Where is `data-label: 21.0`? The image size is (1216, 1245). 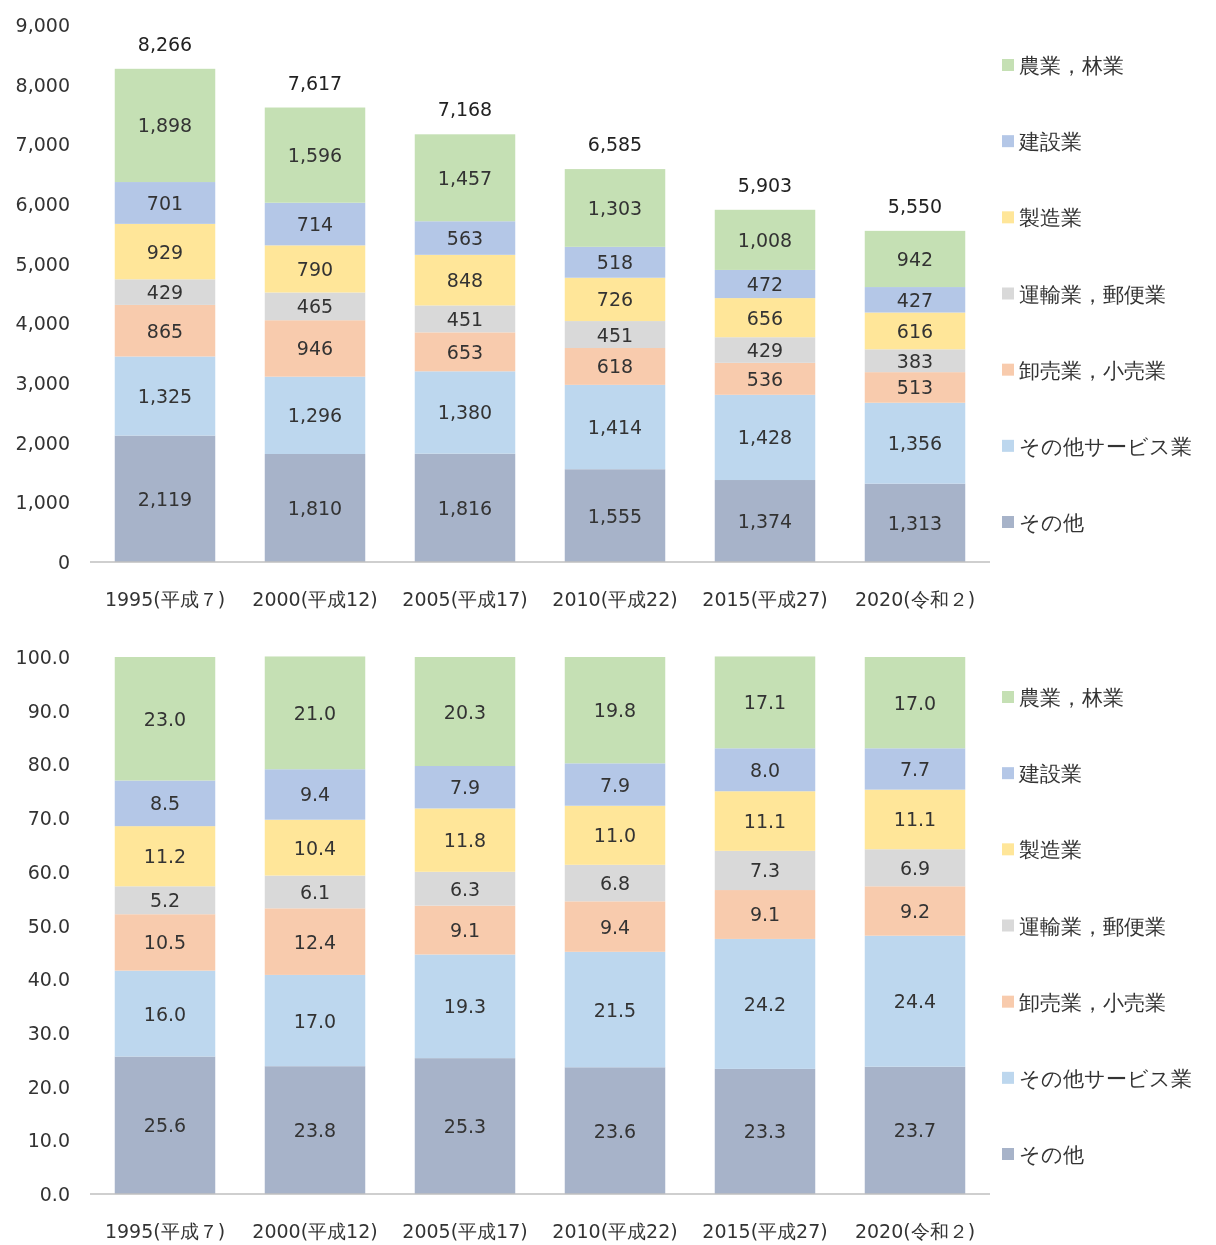 data-label: 21.0 is located at coordinates (315, 712).